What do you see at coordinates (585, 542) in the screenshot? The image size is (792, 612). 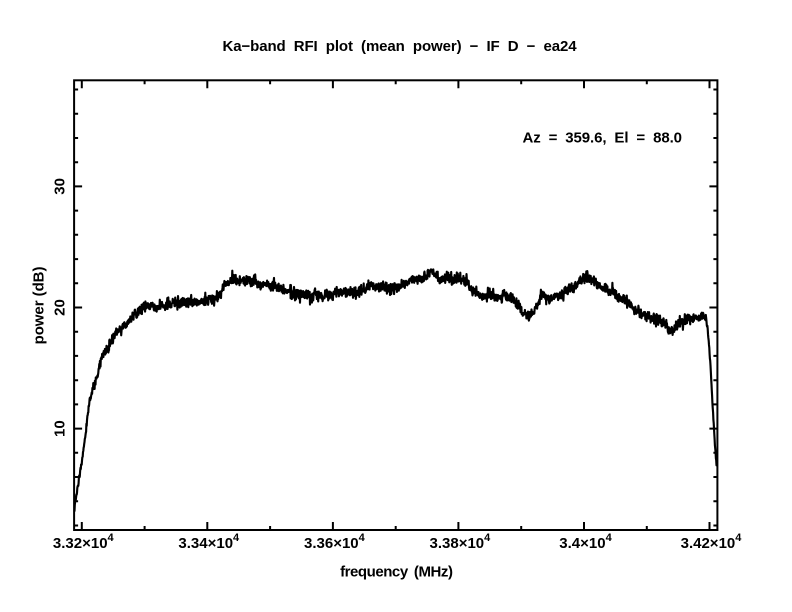 I see `svg-text: 3.4×10⁴` at bounding box center [585, 542].